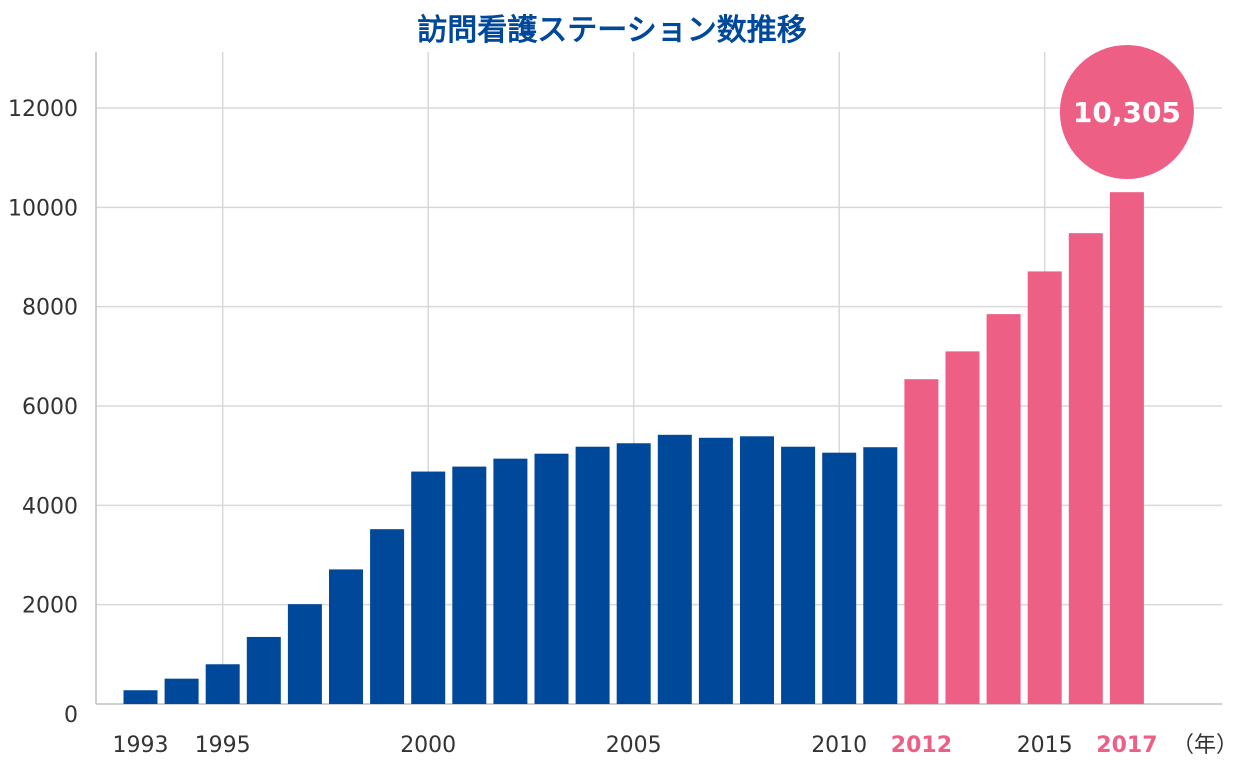 The height and width of the screenshot is (762, 1240). I want to click on annotation-label: 10,305, so click(1127, 112).